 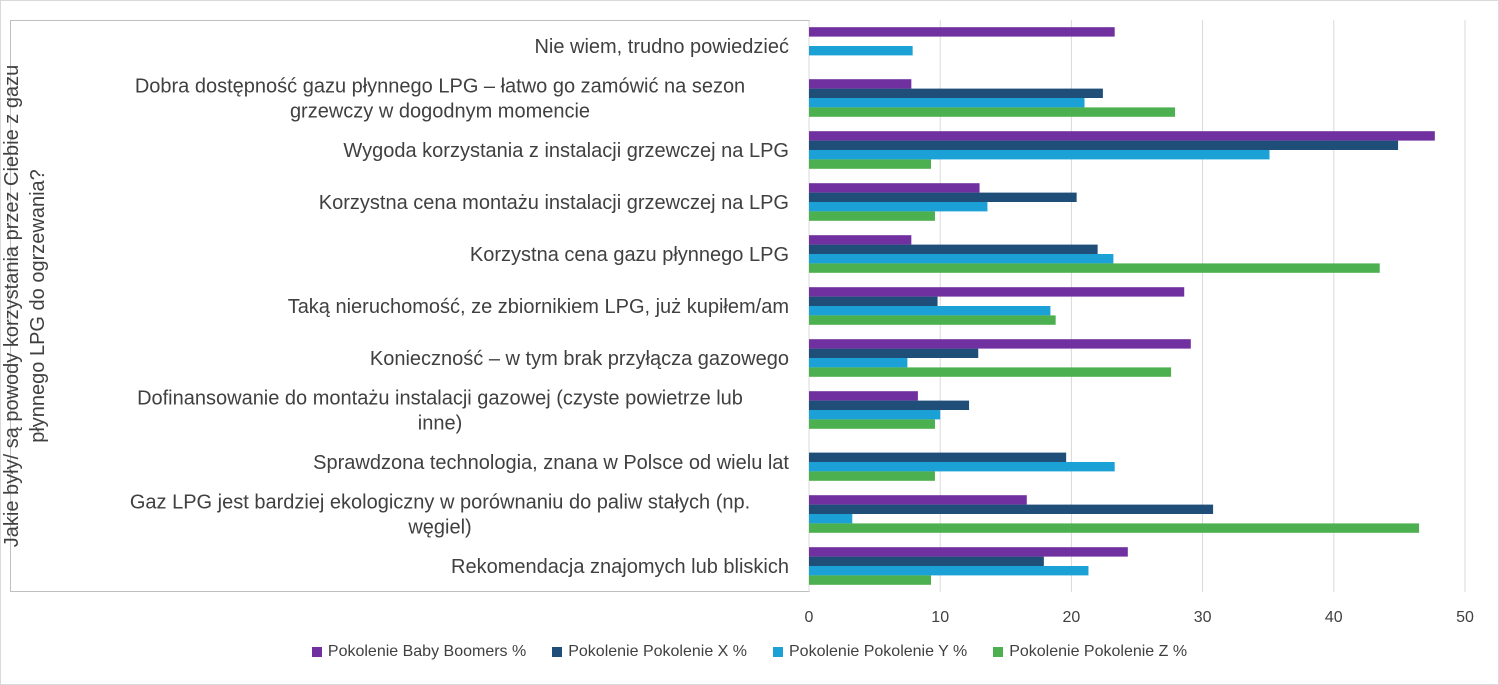 What do you see at coordinates (657, 651) in the screenshot?
I see `legend-label: Pokolenie Pokolenie X %` at bounding box center [657, 651].